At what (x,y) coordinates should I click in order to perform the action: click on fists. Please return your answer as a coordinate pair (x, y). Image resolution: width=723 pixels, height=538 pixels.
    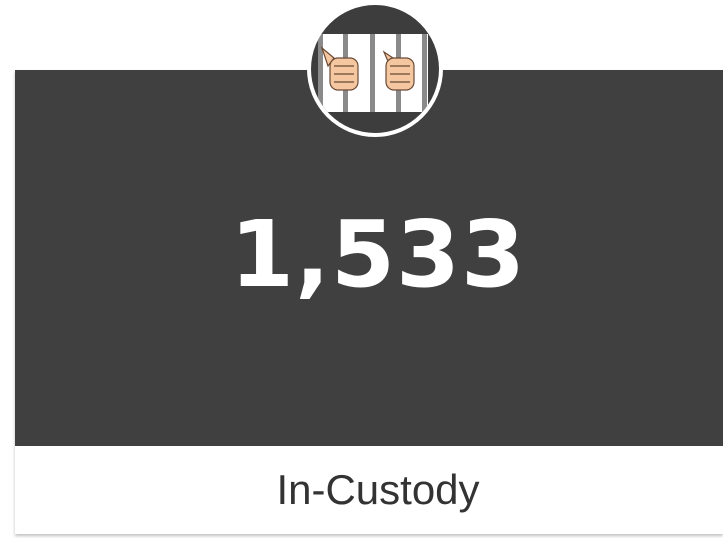
    Looking at the image, I should click on (367, 68).